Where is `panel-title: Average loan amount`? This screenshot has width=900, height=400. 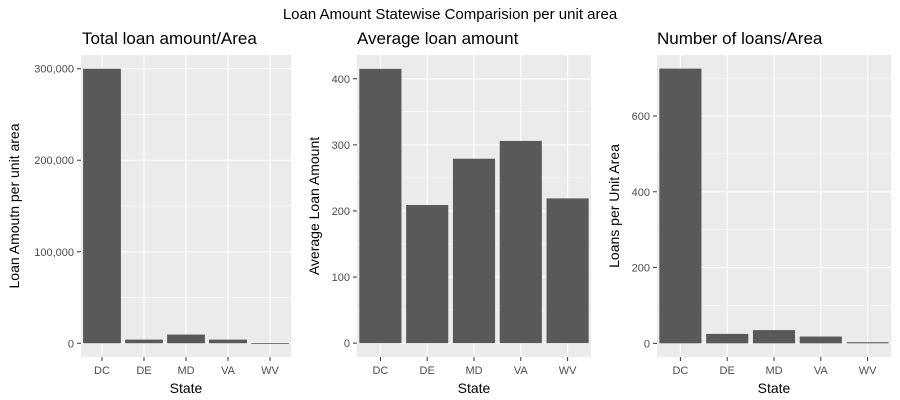
panel-title: Average loan amount is located at coordinates (438, 38).